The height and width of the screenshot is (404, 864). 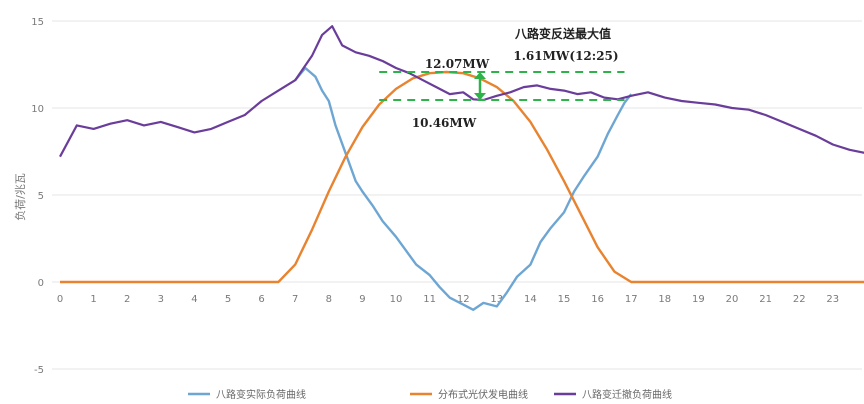 I want to click on x-tick-label: 5, so click(x=228, y=299).